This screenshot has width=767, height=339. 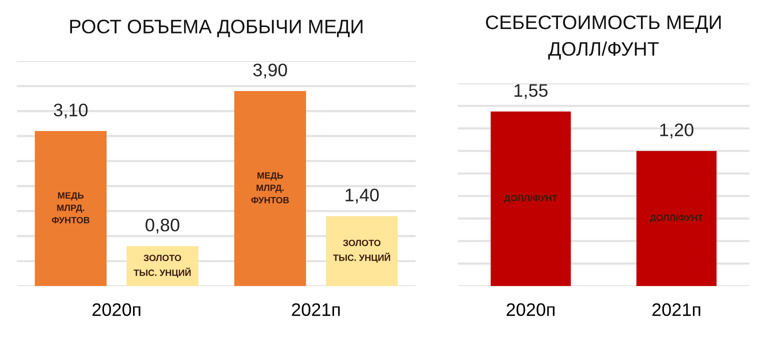 What do you see at coordinates (677, 218) in the screenshot?
I see `text: ДОЛЛ/ФУНТ` at bounding box center [677, 218].